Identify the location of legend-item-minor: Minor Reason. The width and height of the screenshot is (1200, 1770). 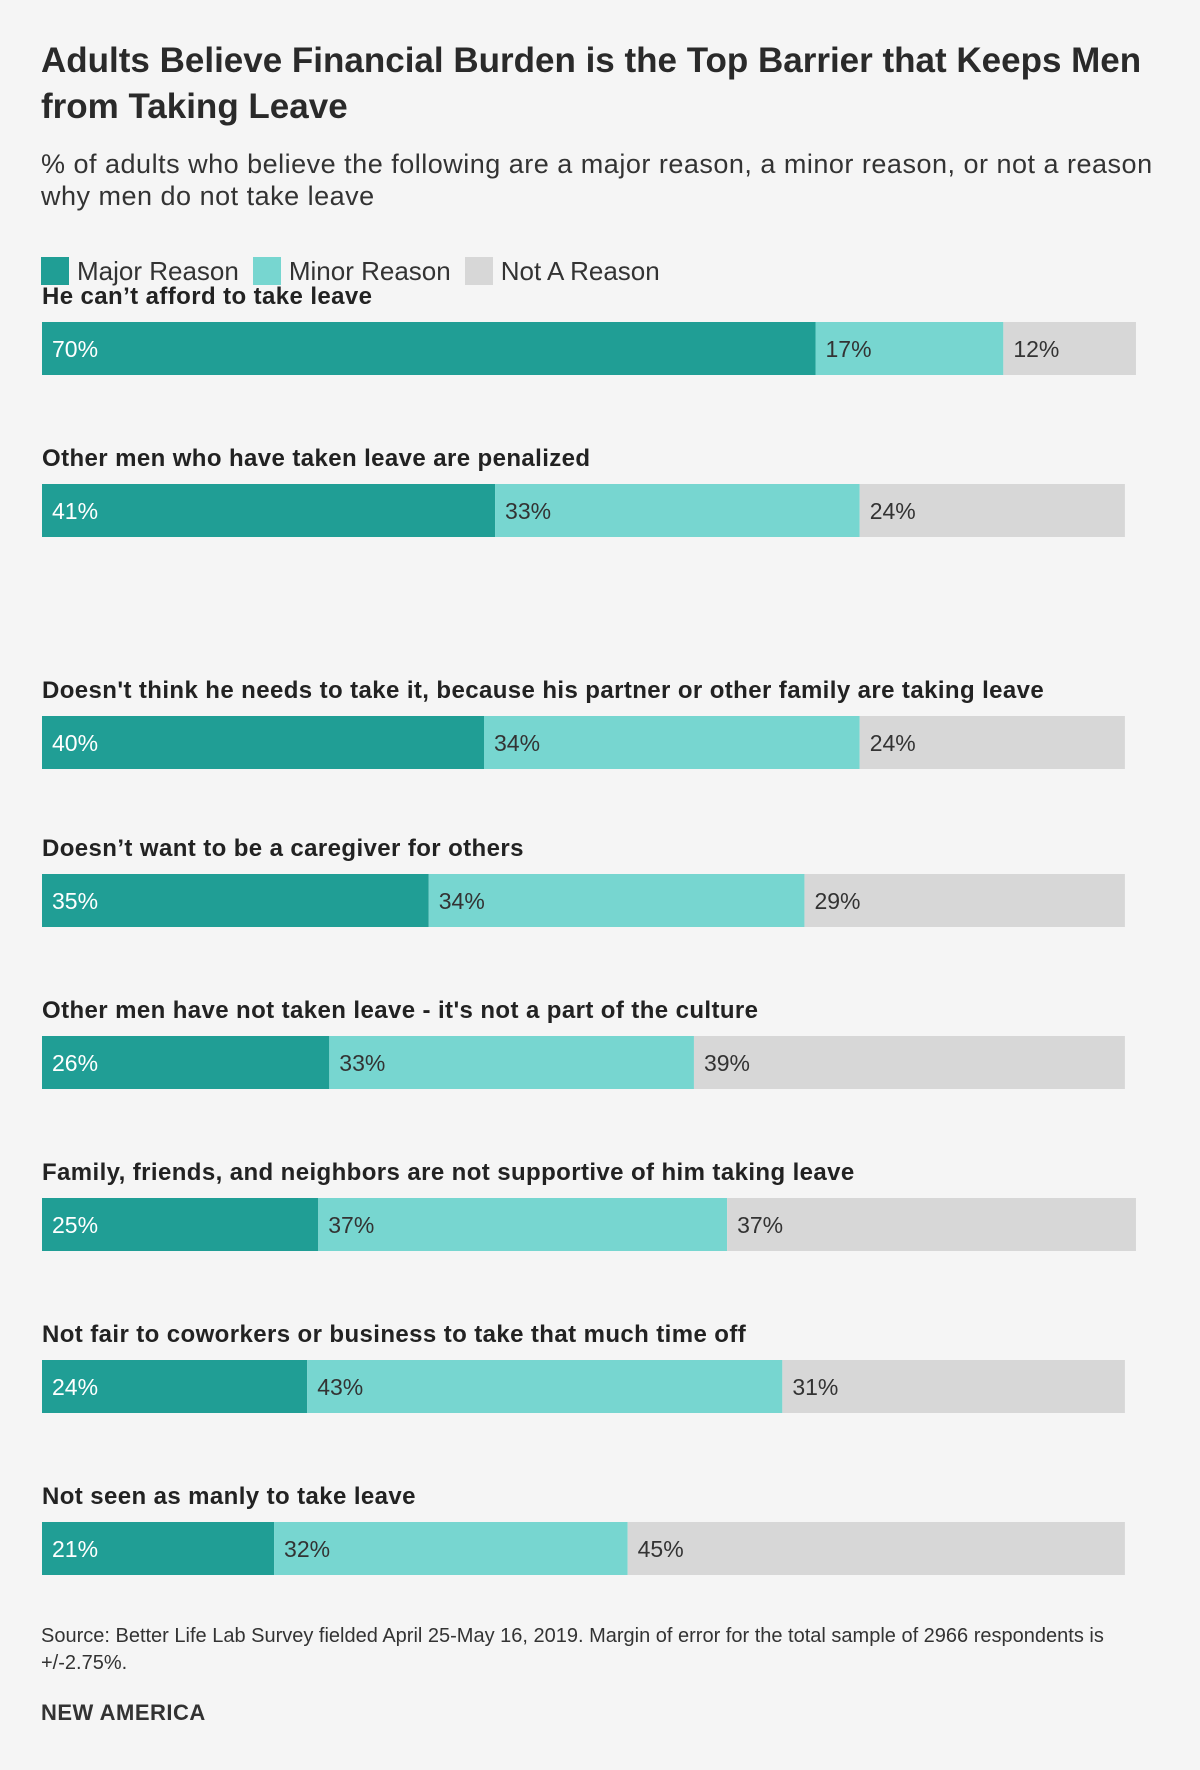
(351, 271).